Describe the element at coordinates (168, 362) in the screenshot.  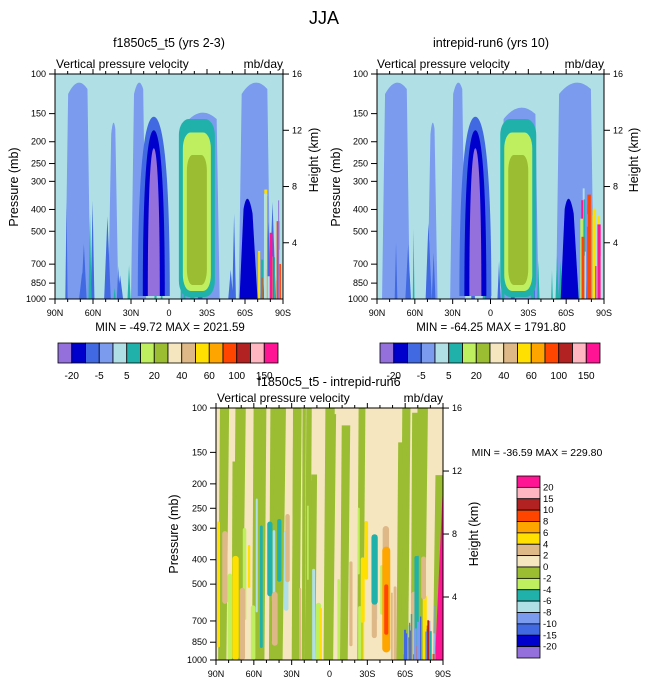
I see `colorbar: -20 -5 5 20 40 60 100 150` at that location.